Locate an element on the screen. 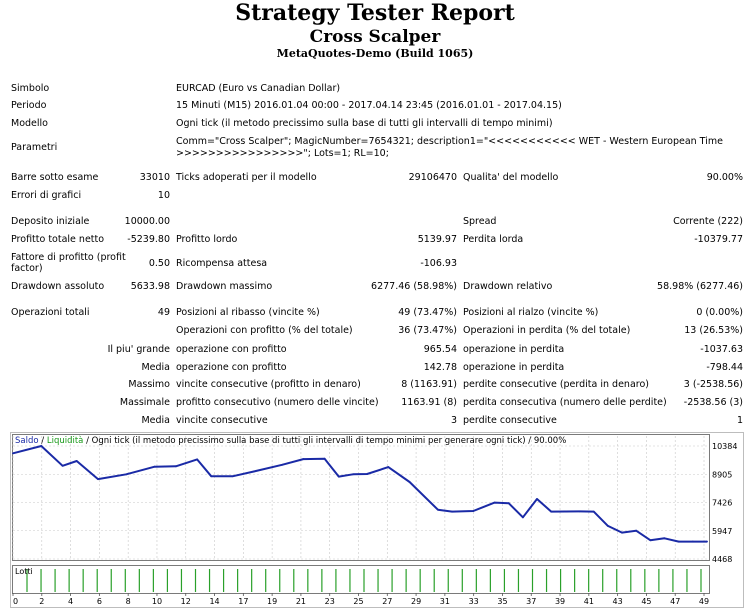  maximal-label: Massimale is located at coordinates (144, 402).